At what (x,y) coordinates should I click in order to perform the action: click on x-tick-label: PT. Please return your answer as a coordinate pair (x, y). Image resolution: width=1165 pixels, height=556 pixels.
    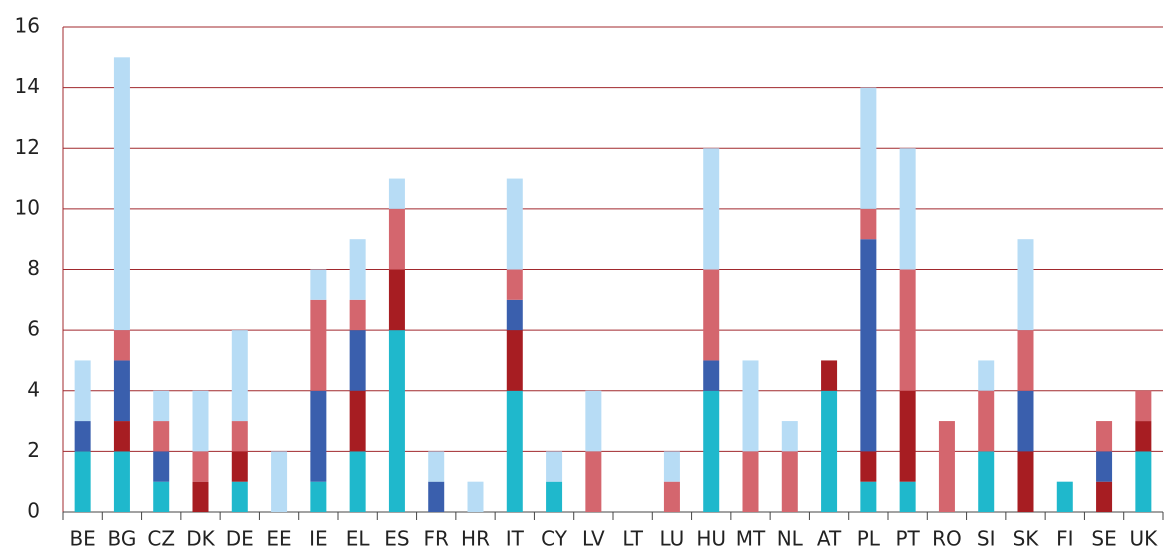
    Looking at the image, I should click on (908, 539).